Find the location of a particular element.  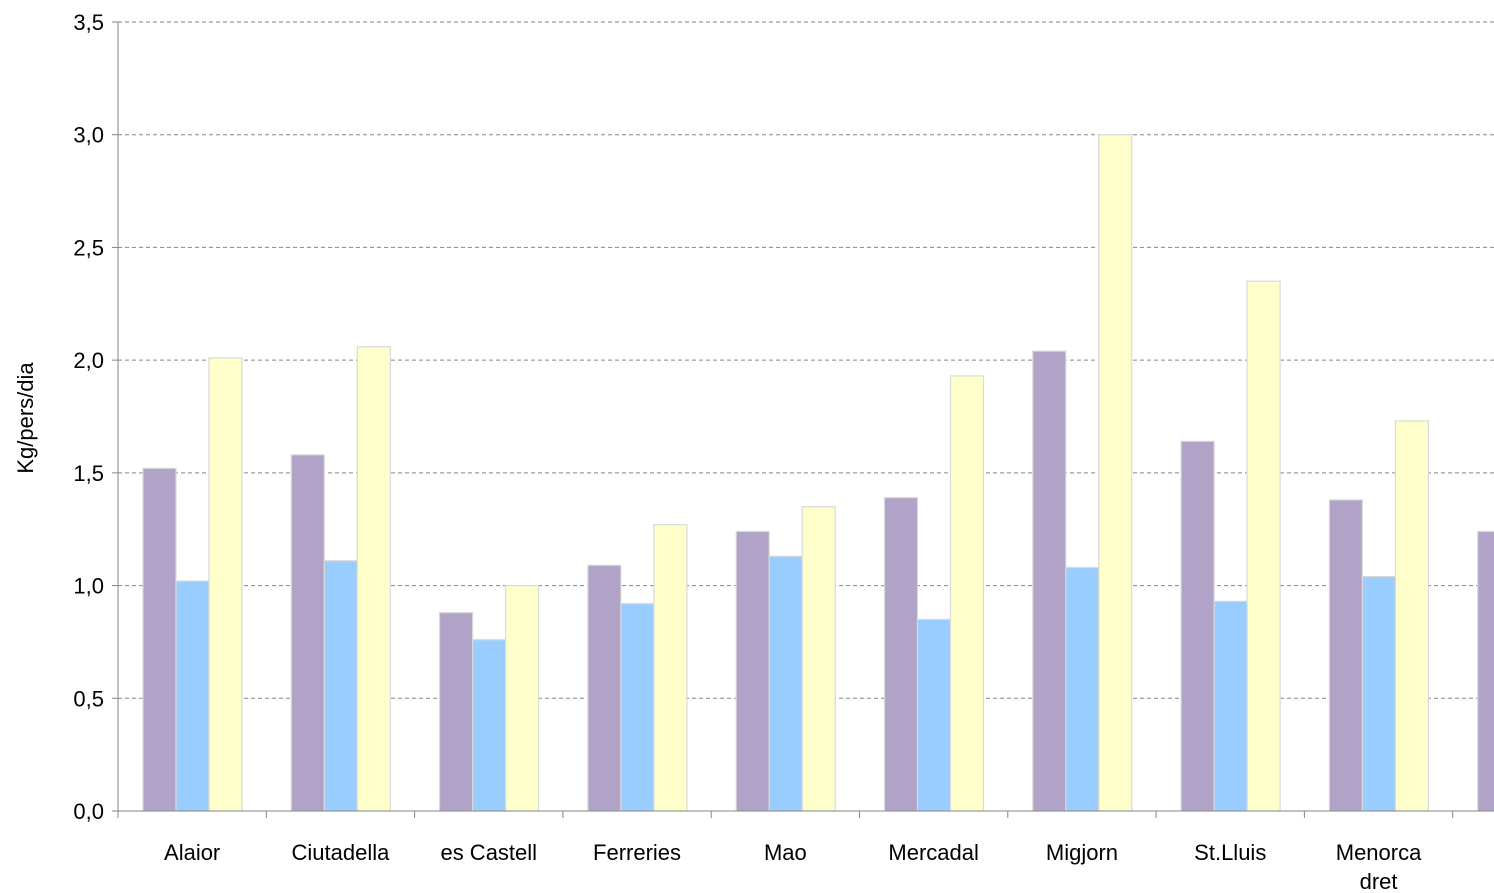

y-tick-label: 2,5 is located at coordinates (88, 247).